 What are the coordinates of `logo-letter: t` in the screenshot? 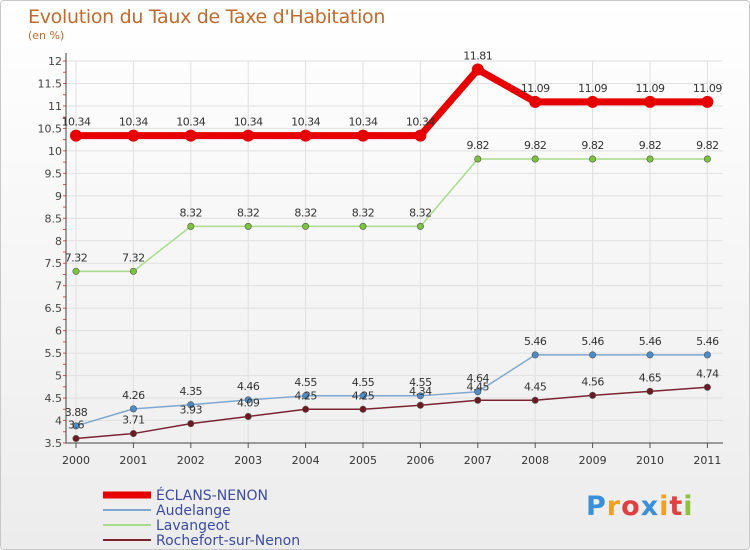 It's located at (676, 506).